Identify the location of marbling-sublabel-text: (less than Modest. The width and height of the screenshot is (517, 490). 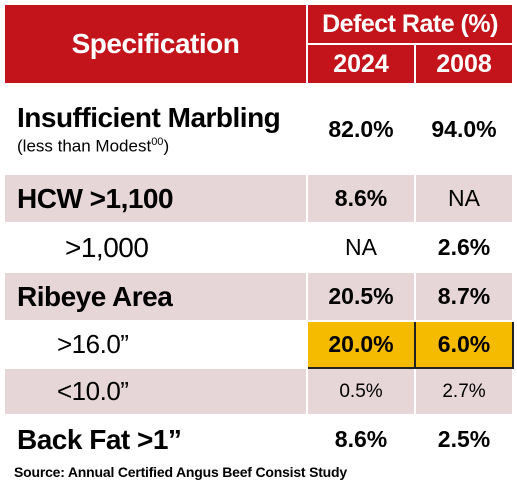
(84, 146).